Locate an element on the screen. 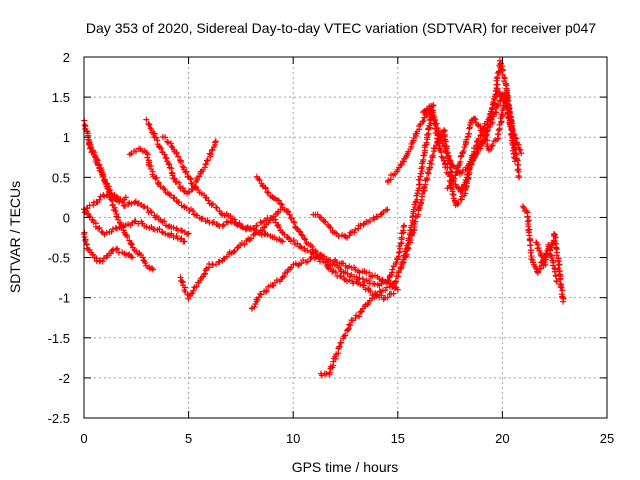  x-tick-label: 20 is located at coordinates (502, 438).